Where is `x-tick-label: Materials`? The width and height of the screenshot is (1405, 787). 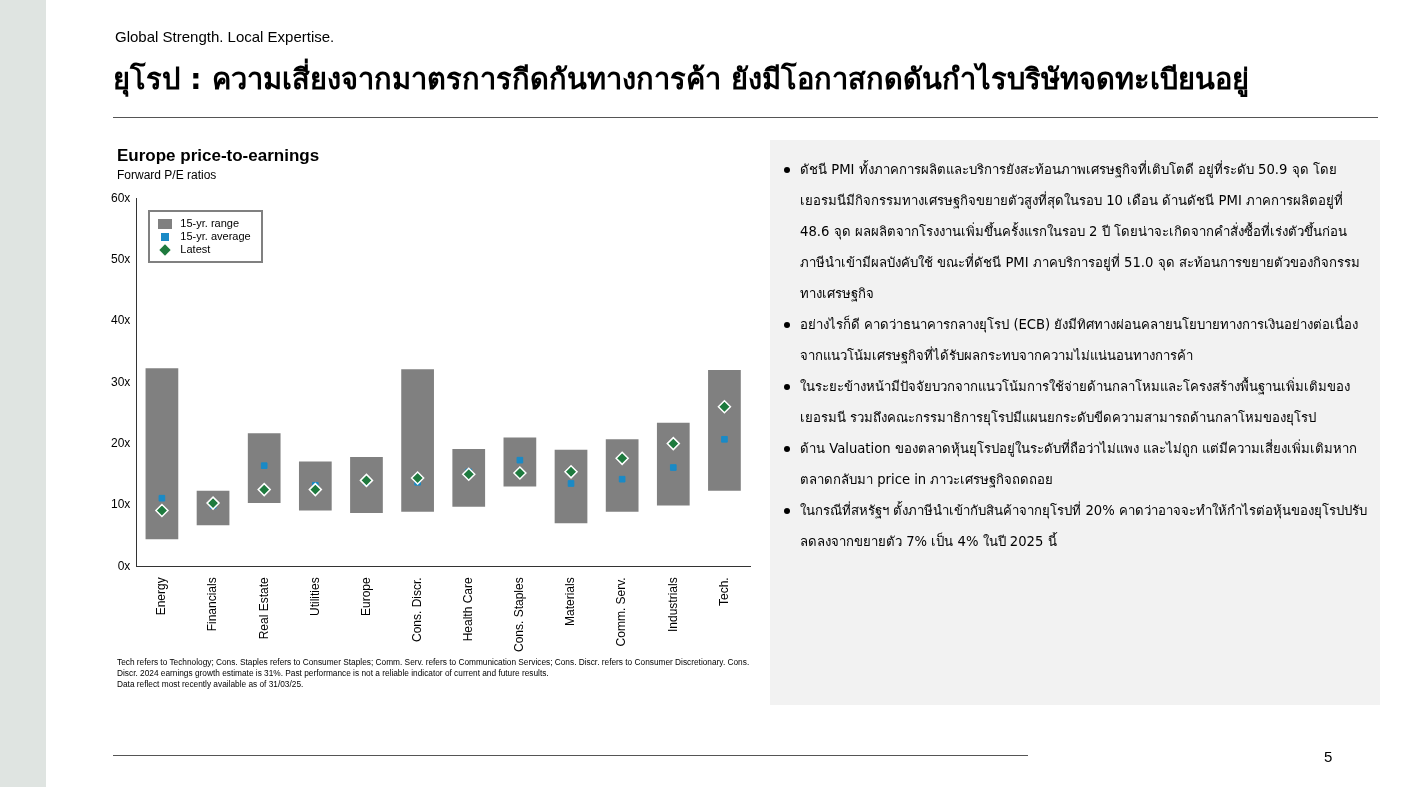 x-tick-label: Materials is located at coordinates (570, 601).